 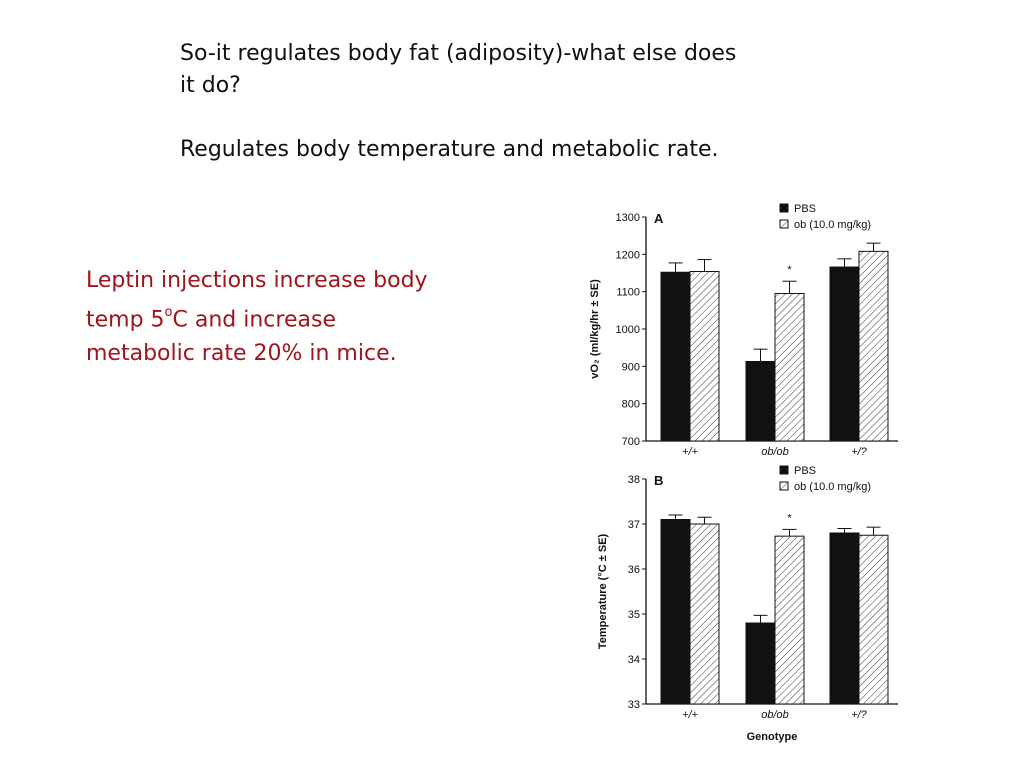 What do you see at coordinates (628, 293) in the screenshot?
I see `y-tick-label: 1100` at bounding box center [628, 293].